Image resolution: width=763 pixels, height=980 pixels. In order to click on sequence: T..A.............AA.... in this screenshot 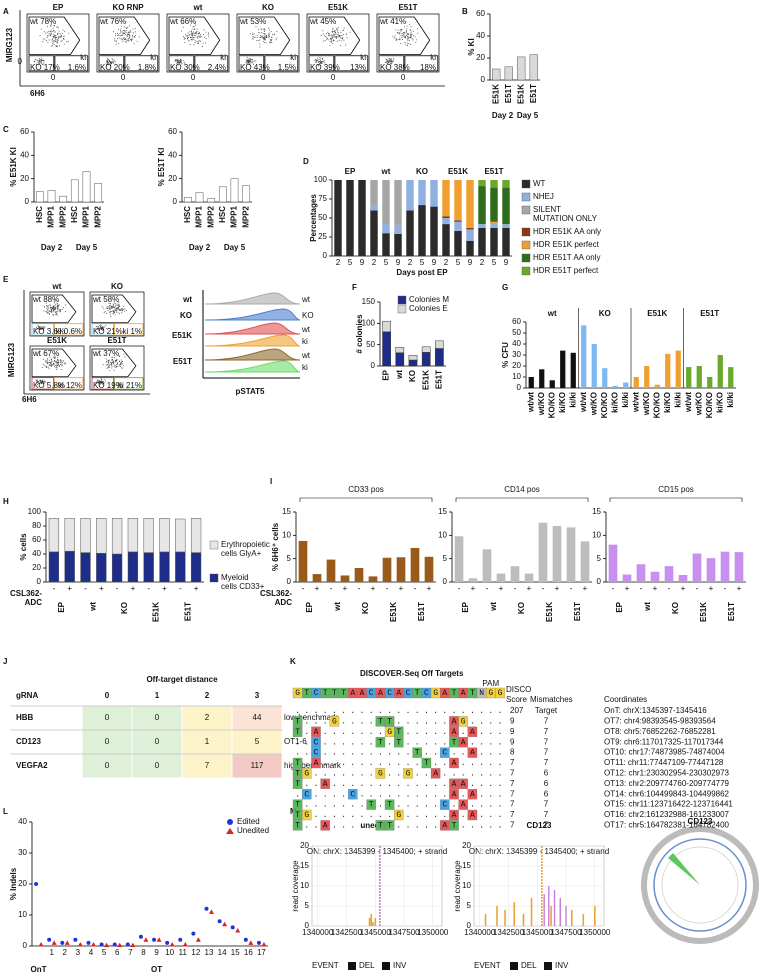, I will do `click(398, 784)`.